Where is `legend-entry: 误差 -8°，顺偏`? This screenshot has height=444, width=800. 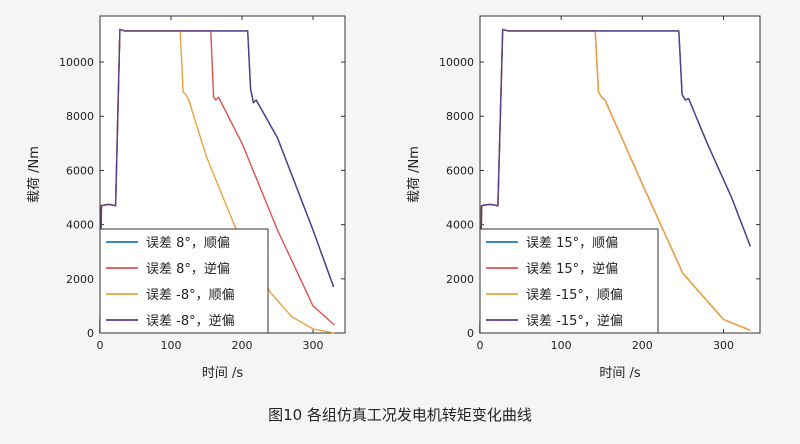 legend-entry: 误差 -8°，顺偏 is located at coordinates (190, 295).